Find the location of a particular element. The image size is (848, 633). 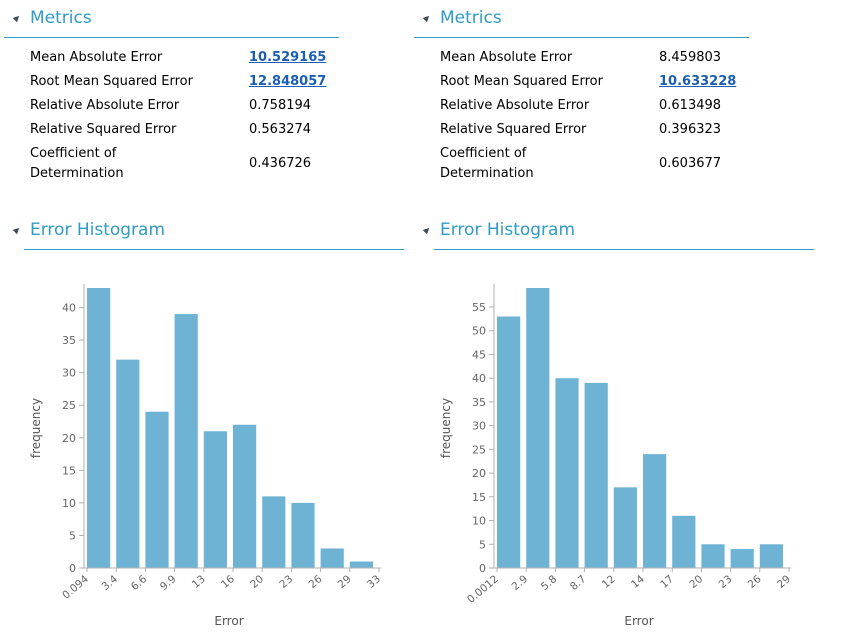

metric-value-link: 12.848057 is located at coordinates (288, 81).